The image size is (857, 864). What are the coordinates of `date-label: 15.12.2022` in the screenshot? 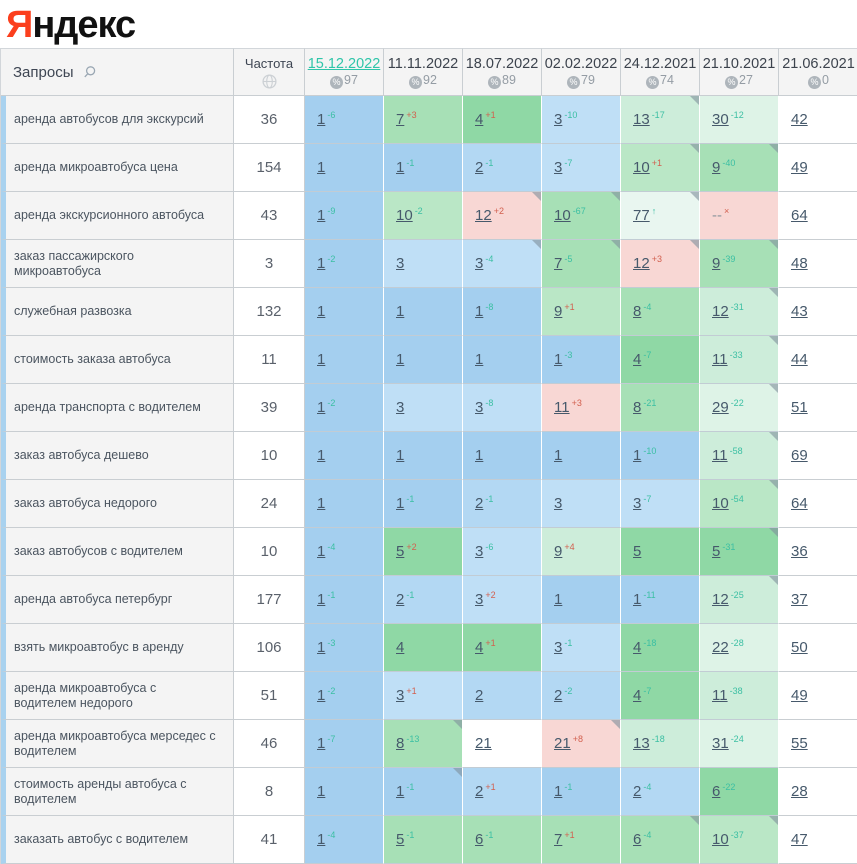 It's located at (344, 64).